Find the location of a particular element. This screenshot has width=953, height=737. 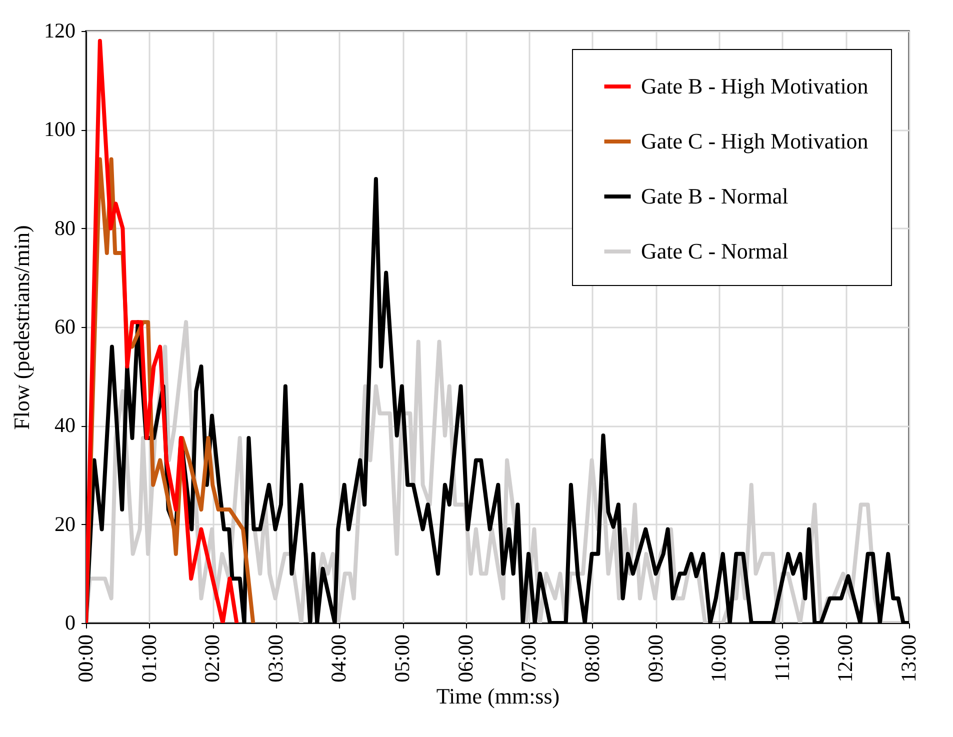

y-tick-label: 60 is located at coordinates (65, 326).